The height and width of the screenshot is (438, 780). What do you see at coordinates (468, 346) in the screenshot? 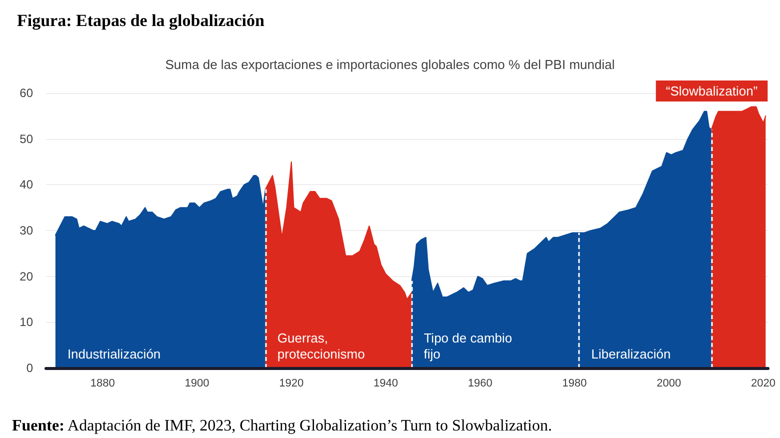
I see `series-label: Tipo de cambio fijo` at bounding box center [468, 346].